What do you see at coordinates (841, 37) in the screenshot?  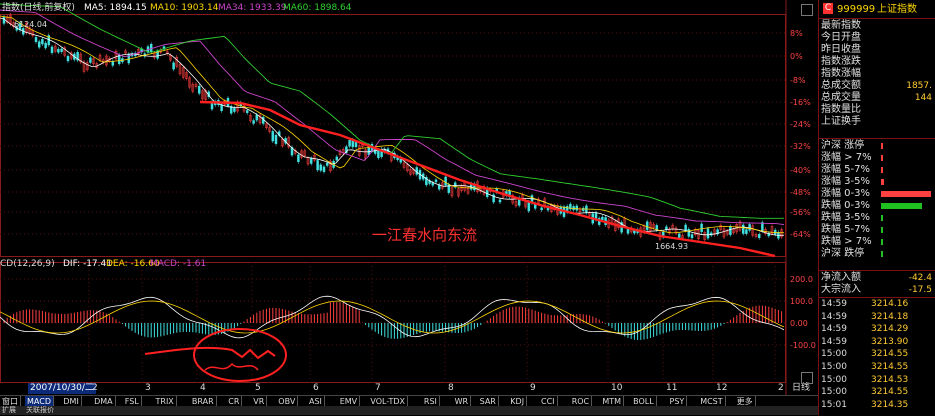 I see `quote-field-label: 今日开盘` at bounding box center [841, 37].